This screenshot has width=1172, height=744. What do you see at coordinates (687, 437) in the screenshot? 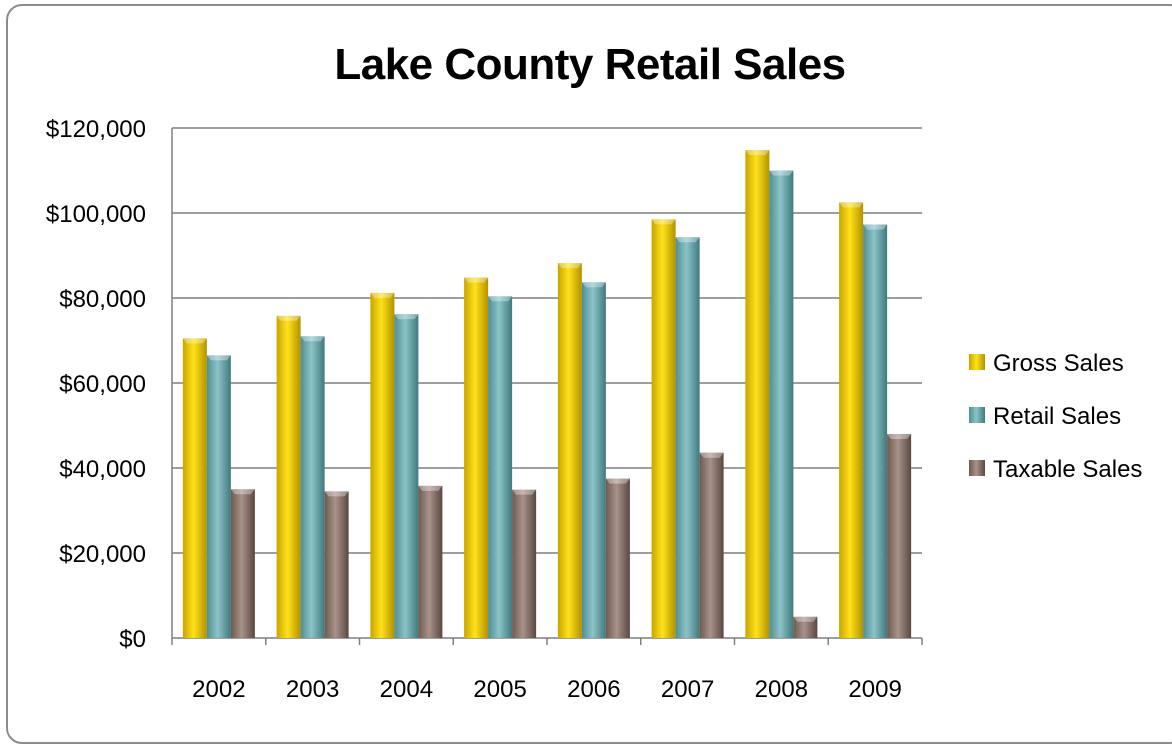
I see `bar-retail-sales-2007` at bounding box center [687, 437].